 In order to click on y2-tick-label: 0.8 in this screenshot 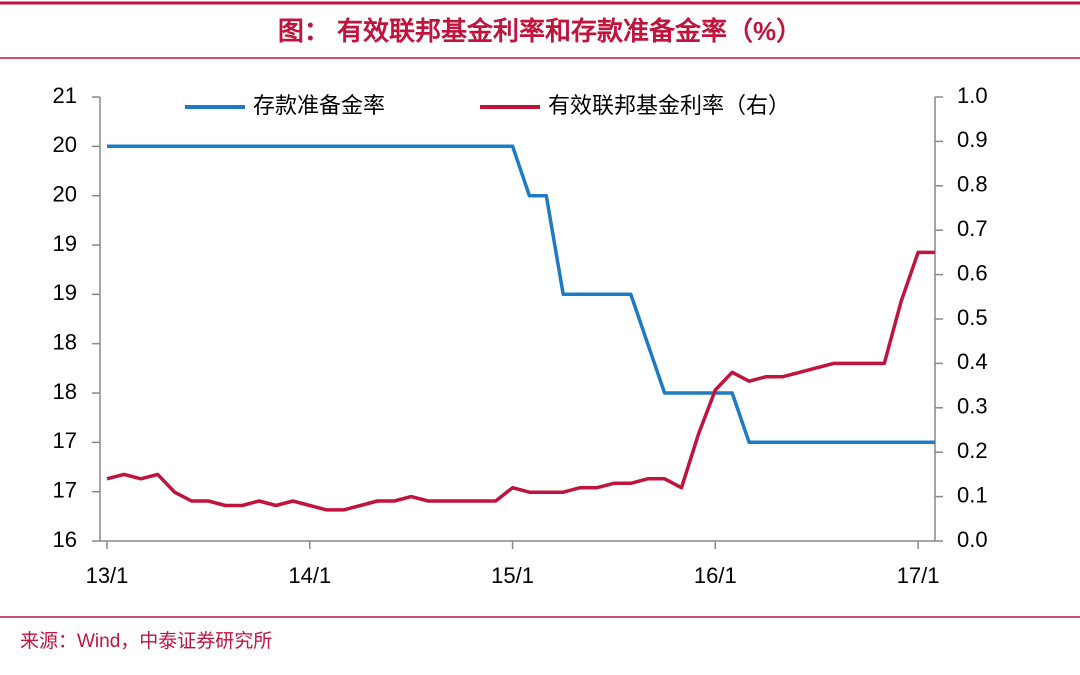, I will do `click(972, 184)`.